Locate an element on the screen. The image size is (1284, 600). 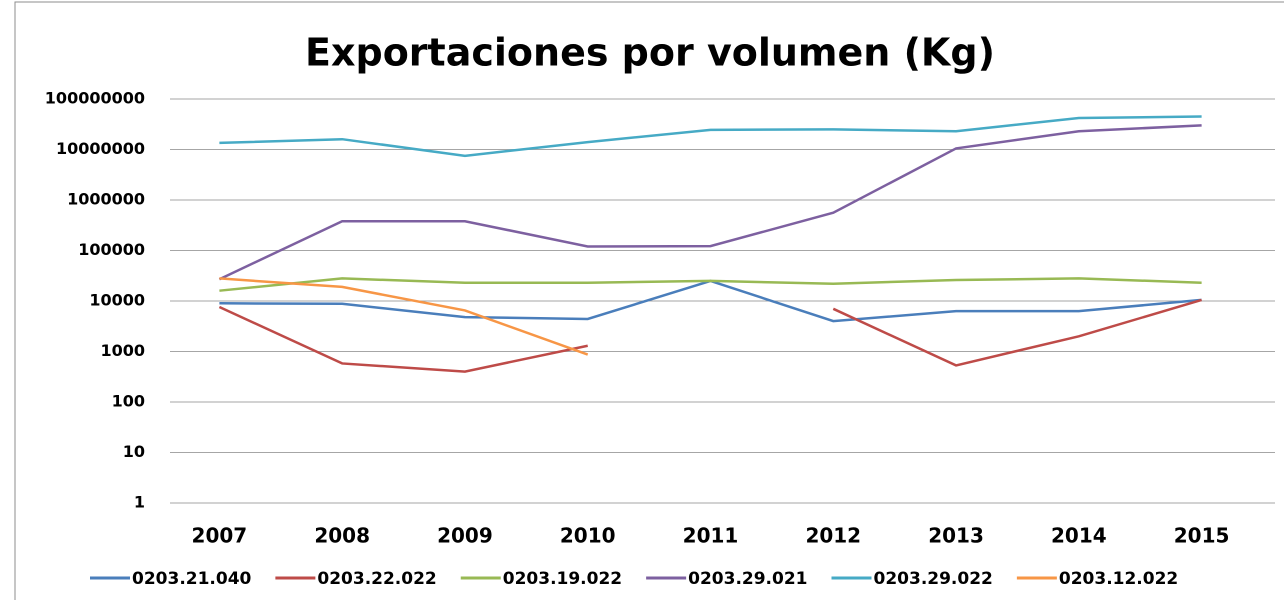
legend-label: 0203.12.022 is located at coordinates (1118, 579).